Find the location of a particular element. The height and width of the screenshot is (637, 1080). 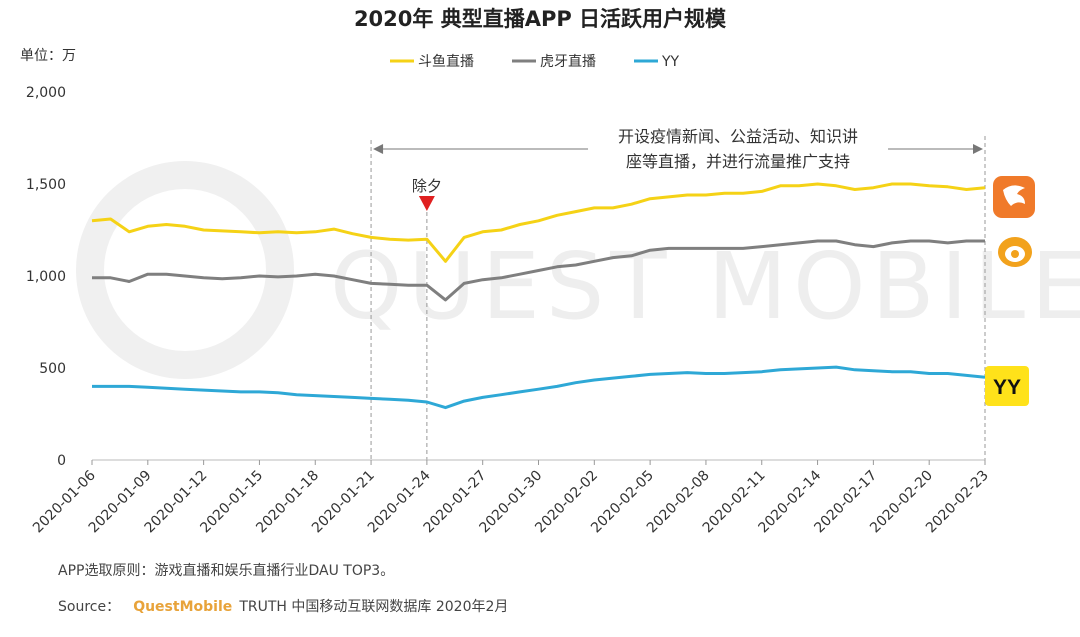

y-axis: 0 500 1,000 1,500 2,000 is located at coordinates (46, 277).